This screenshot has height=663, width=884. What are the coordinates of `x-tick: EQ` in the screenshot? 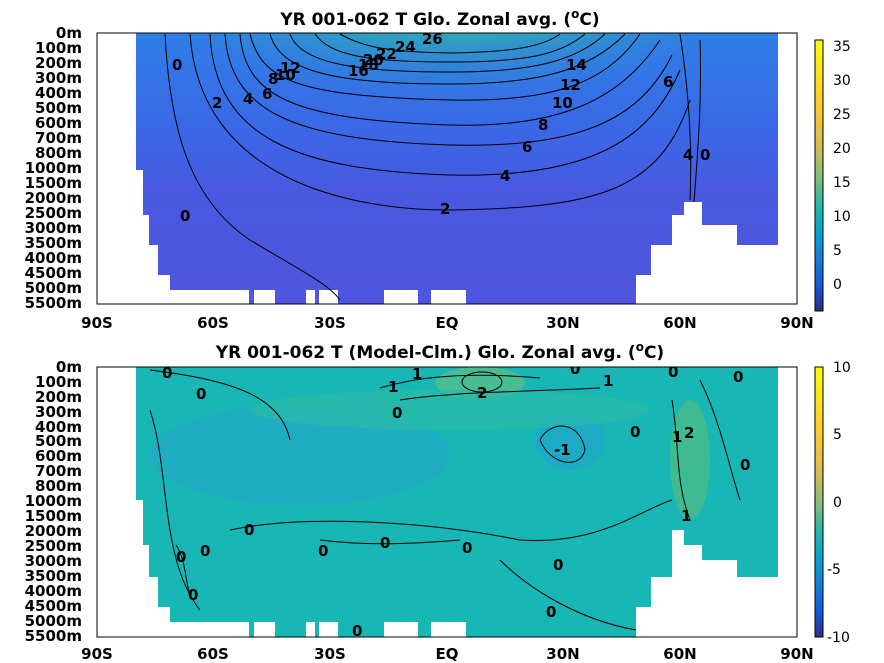 It's located at (447, 654).